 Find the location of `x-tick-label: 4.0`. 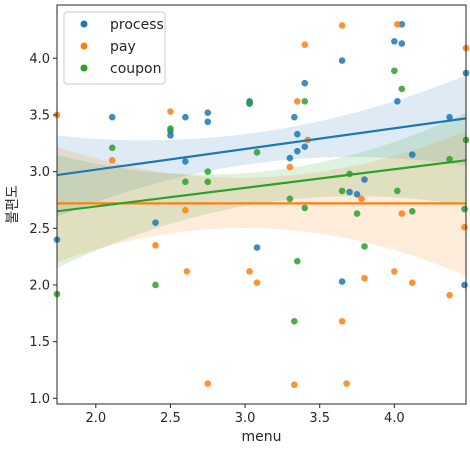

x-tick-label: 4.0 is located at coordinates (394, 418).